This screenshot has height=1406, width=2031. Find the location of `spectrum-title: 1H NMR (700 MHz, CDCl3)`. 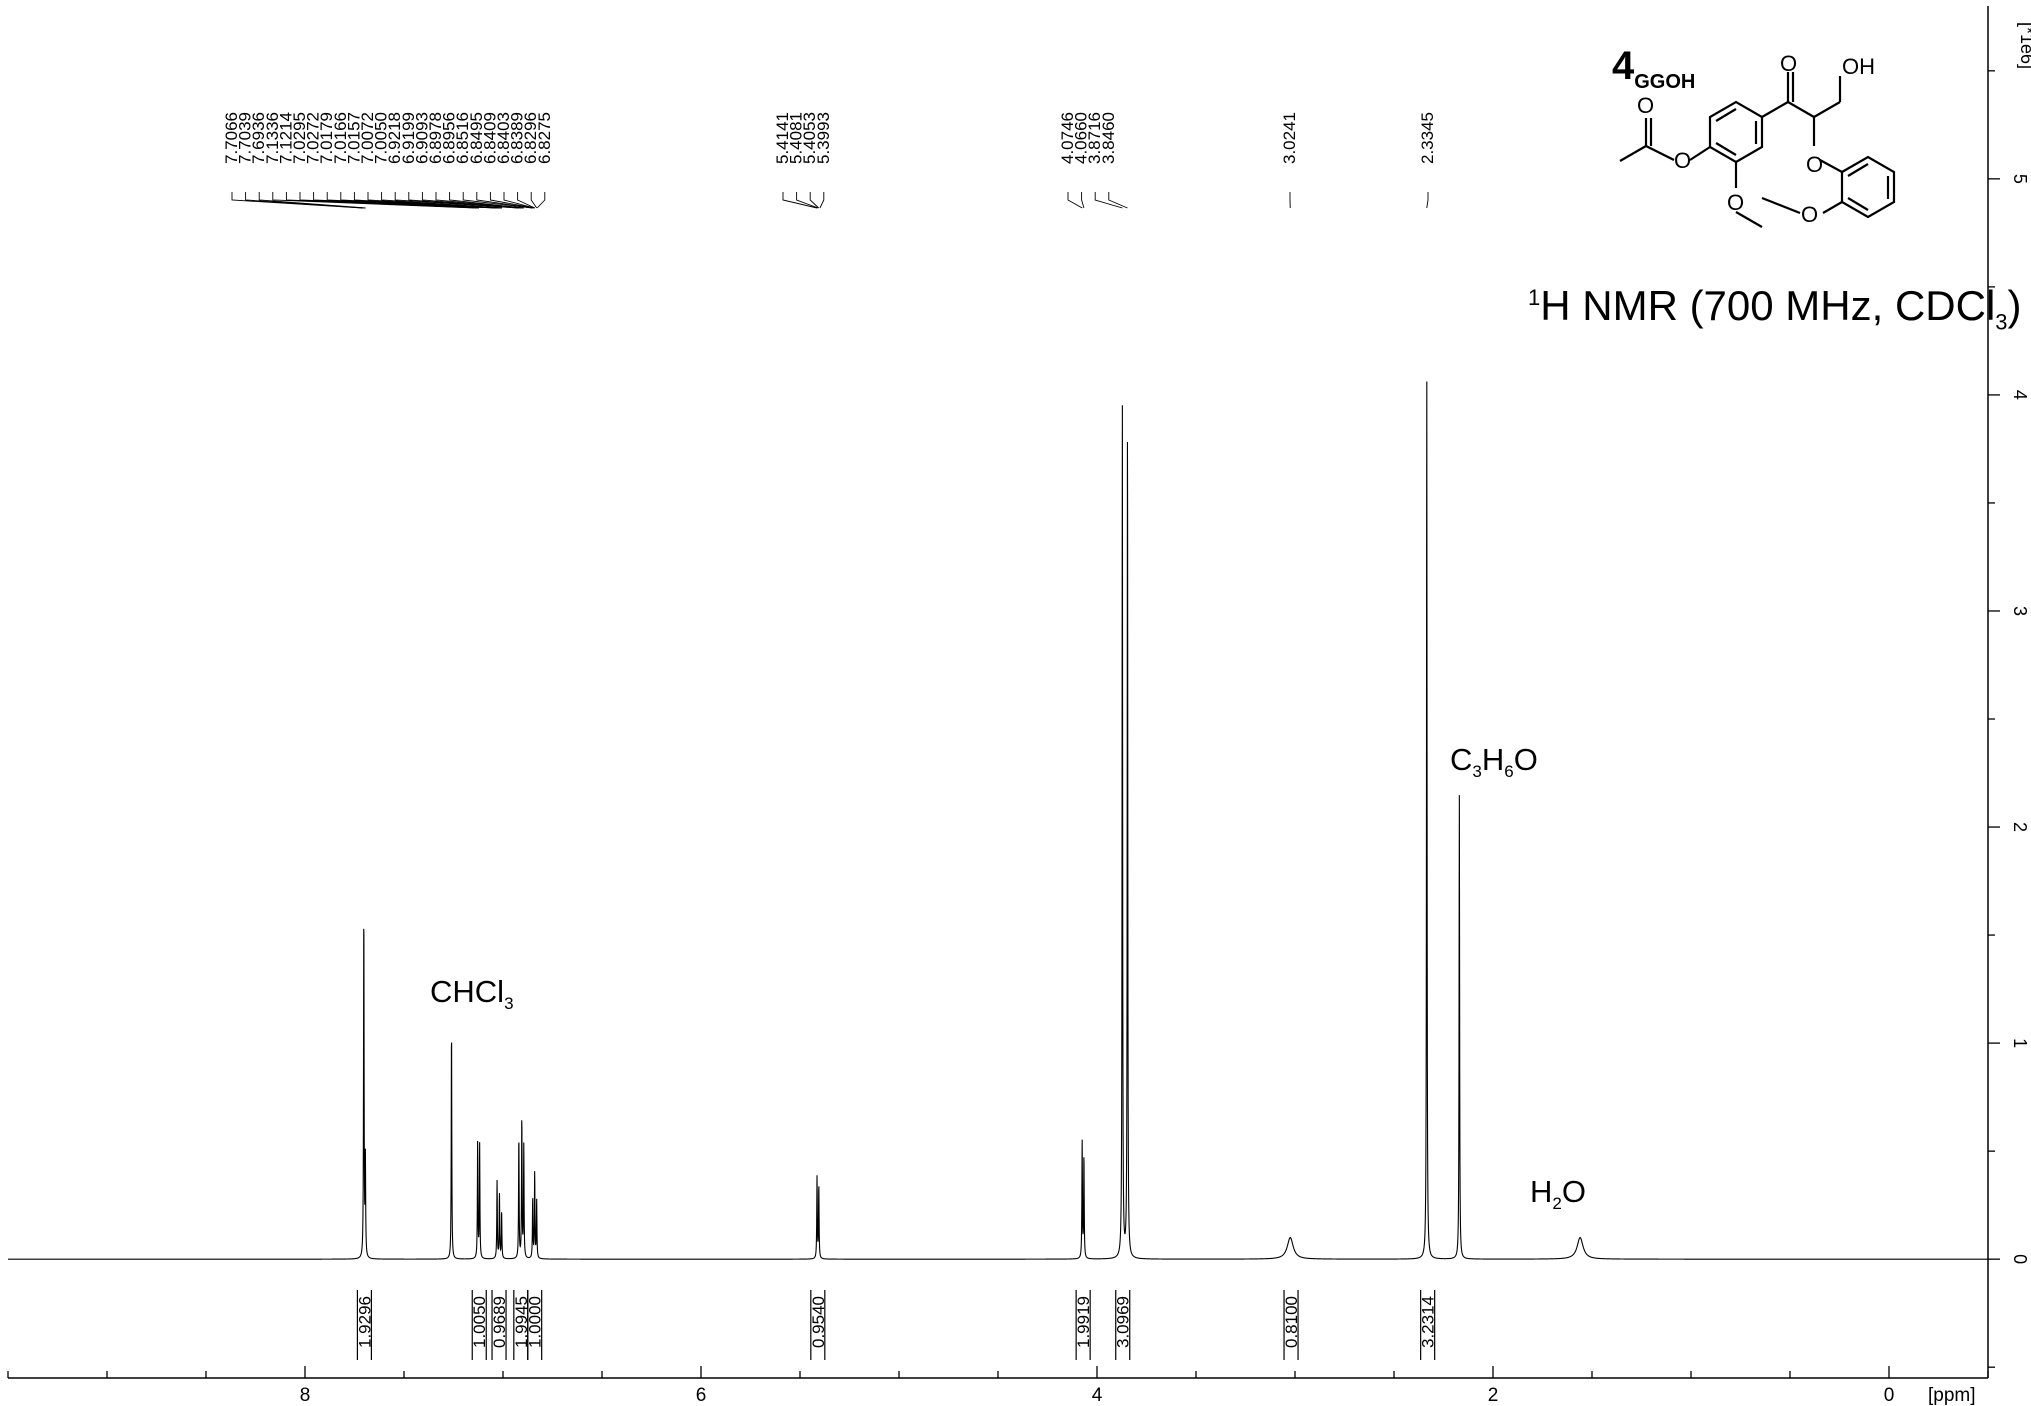

spectrum-title: 1H NMR (700 MHz, CDCl3) is located at coordinates (1775, 308).